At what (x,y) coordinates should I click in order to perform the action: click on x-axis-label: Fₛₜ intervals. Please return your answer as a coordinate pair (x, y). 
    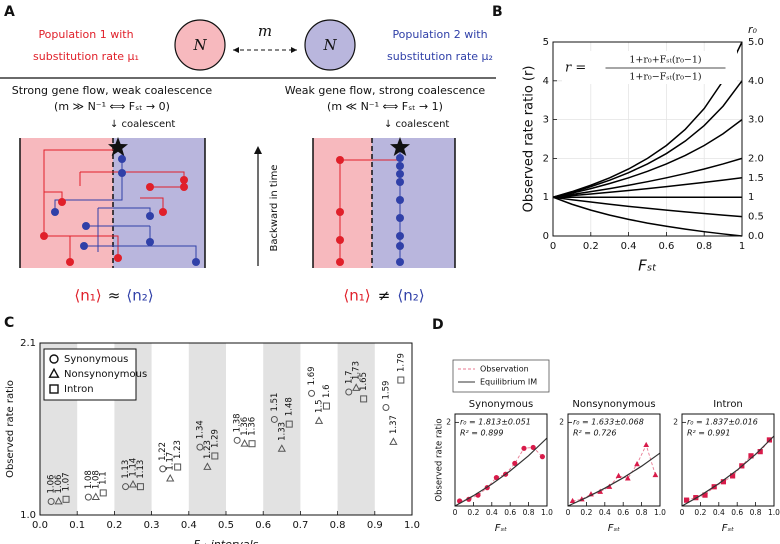
    Looking at the image, I should click on (226, 541).